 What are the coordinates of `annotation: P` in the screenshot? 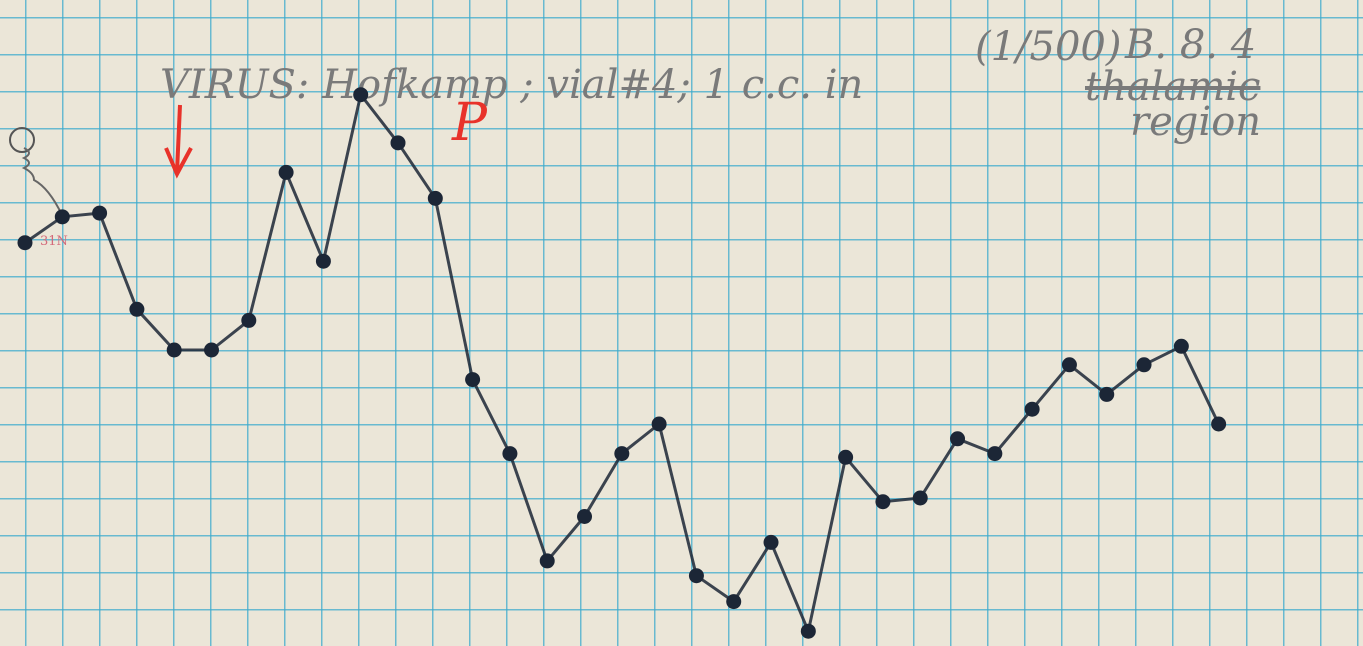 It's located at (469, 123).